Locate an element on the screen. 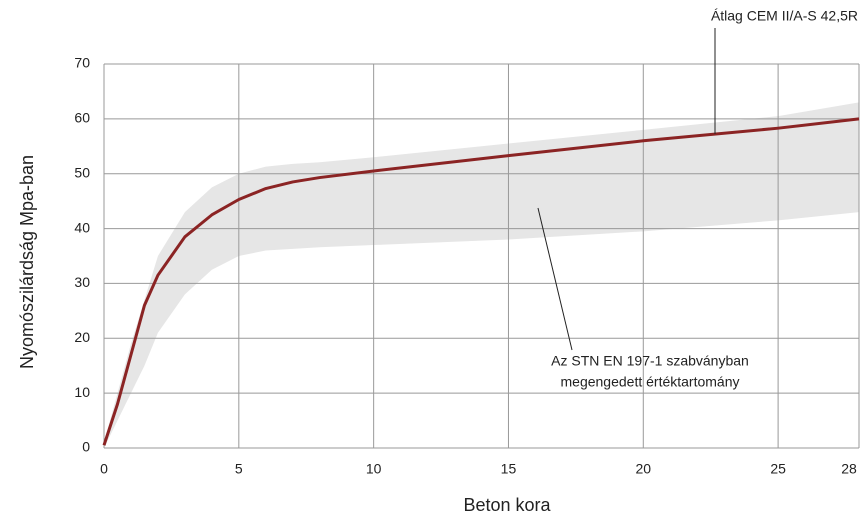 Image resolution: width=868 pixels, height=521 pixels. x-tick-label: 25 is located at coordinates (778, 469).